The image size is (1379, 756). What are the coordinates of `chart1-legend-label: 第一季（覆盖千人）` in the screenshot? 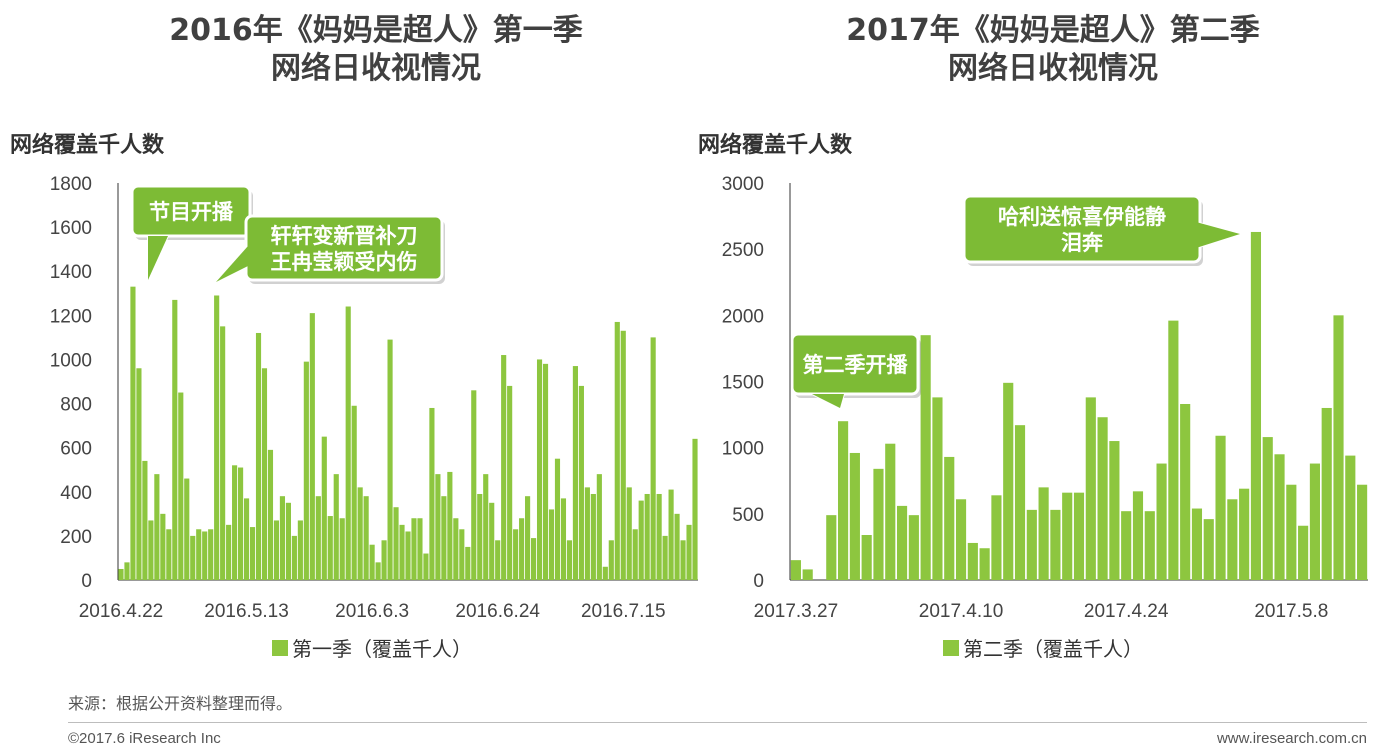 It's located at (382, 649).